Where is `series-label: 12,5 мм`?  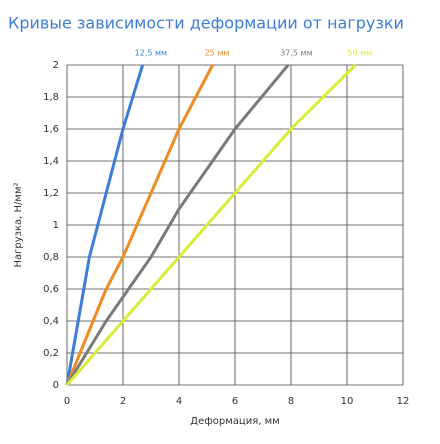 series-label: 12,5 мм is located at coordinates (151, 53).